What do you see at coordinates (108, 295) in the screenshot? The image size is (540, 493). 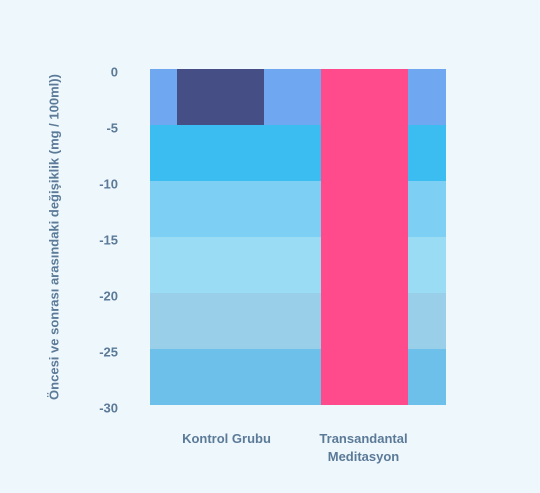 I see `y-tick-label: -20` at bounding box center [108, 295].